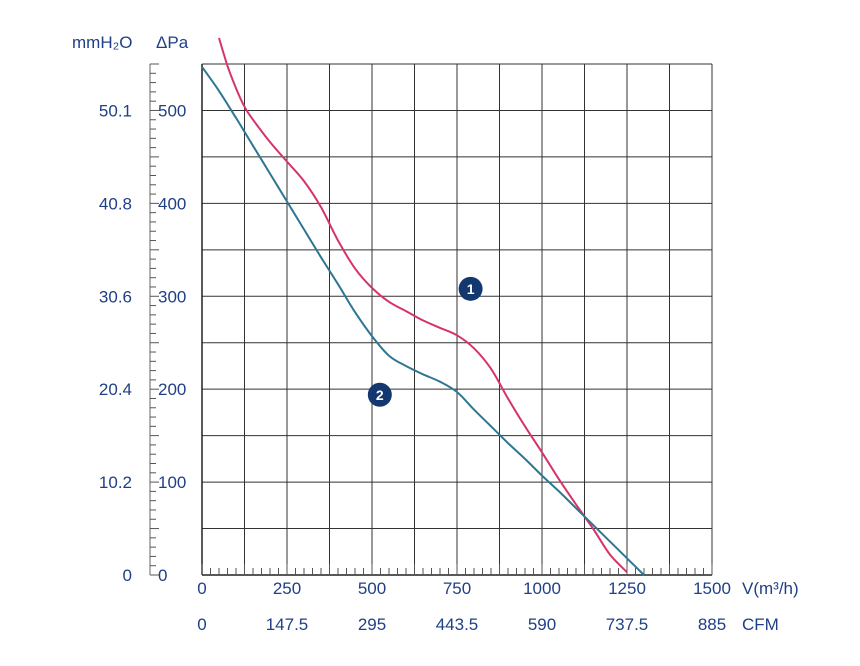  Describe the element at coordinates (172, 42) in the screenshot. I see `y-axis-unit-pa: ΔPa` at that location.